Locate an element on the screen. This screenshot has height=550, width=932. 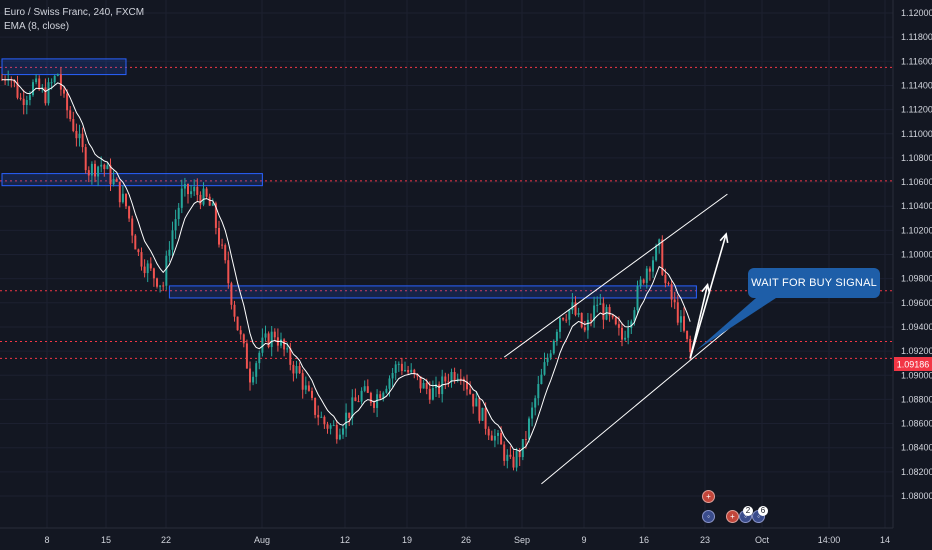
y-tick-label: 1.10400 is located at coordinates (916, 206).